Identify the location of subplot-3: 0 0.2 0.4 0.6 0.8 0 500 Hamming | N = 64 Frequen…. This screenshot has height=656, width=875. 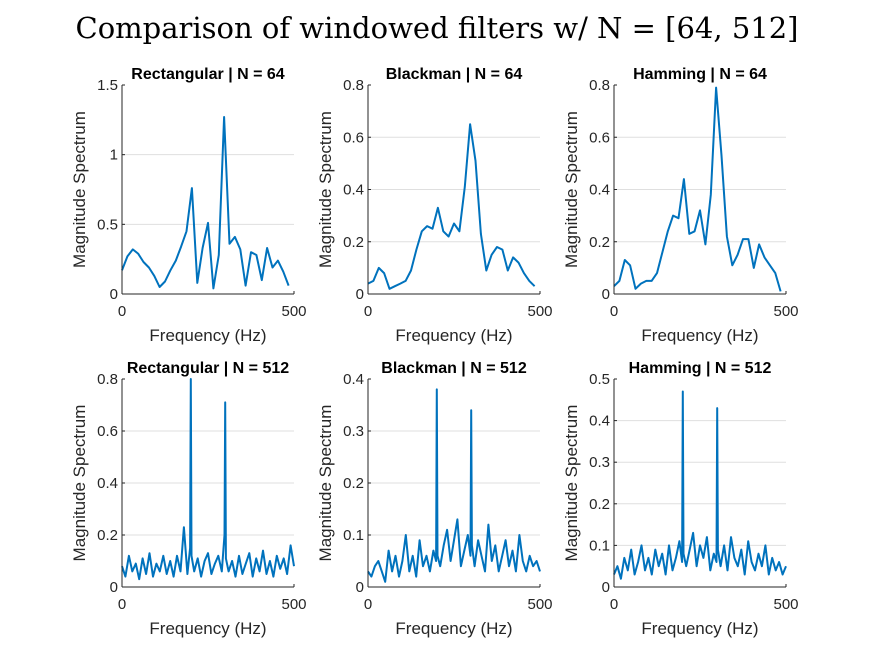
(680, 205).